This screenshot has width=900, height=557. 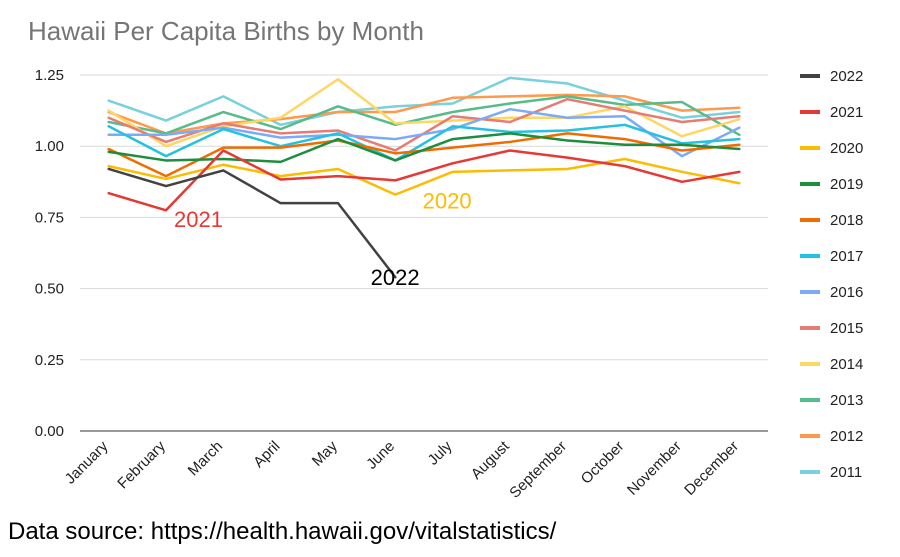 I want to click on series-line-2020, so click(x=424, y=176).